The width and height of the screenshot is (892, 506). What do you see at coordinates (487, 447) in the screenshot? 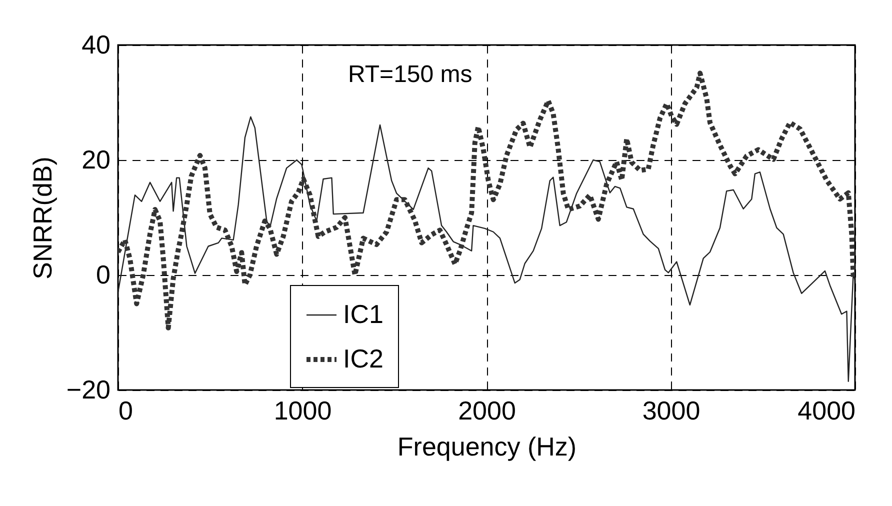
I see `x-axis-title: Frequency (Hz)` at bounding box center [487, 447].